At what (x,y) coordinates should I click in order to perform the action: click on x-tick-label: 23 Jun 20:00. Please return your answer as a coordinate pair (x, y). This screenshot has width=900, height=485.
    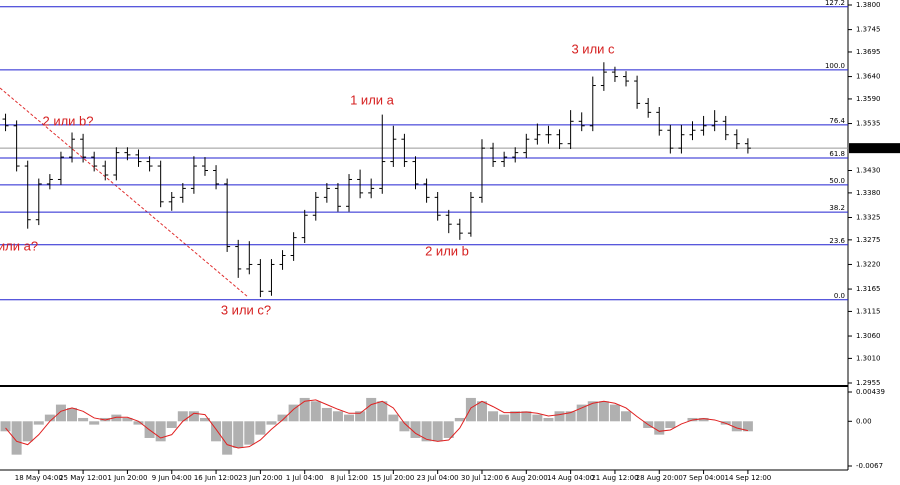
    Looking at the image, I should click on (260, 478).